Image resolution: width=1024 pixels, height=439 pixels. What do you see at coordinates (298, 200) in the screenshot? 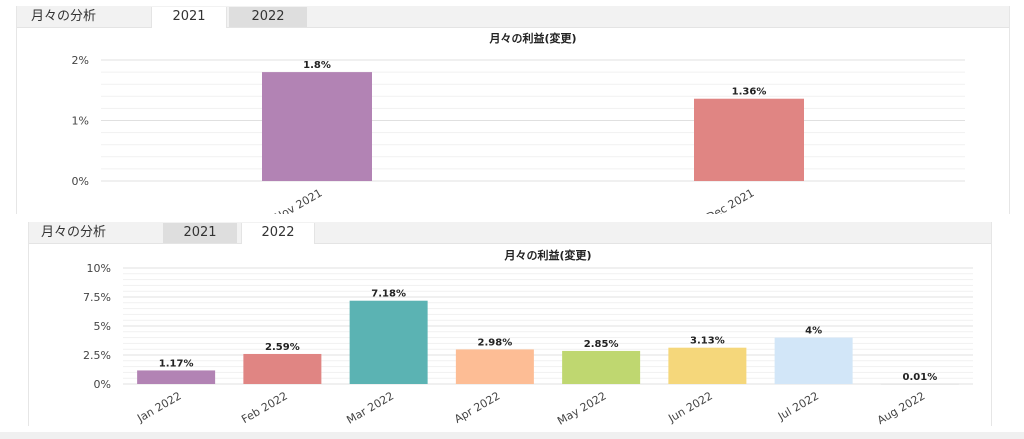
I see `x-tick-label: Nov 2021` at bounding box center [298, 200].